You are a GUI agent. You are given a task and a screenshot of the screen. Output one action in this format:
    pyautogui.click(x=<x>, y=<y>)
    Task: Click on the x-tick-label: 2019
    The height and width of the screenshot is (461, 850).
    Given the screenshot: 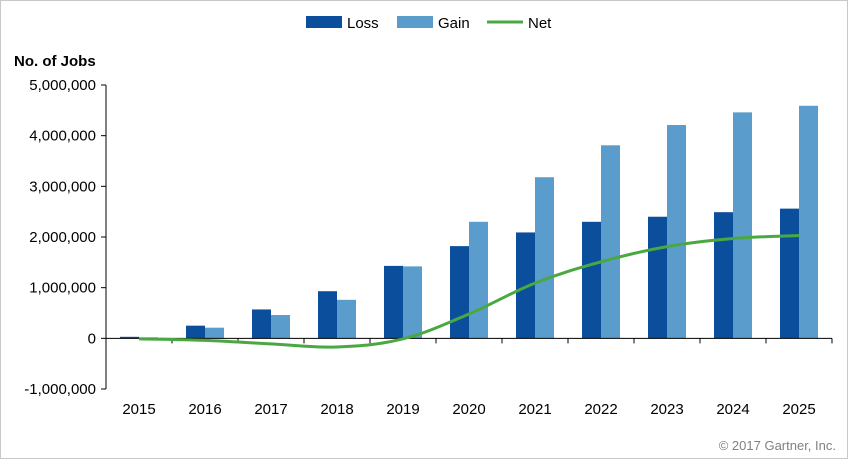 What is the action you would take?
    pyautogui.click(x=402, y=409)
    